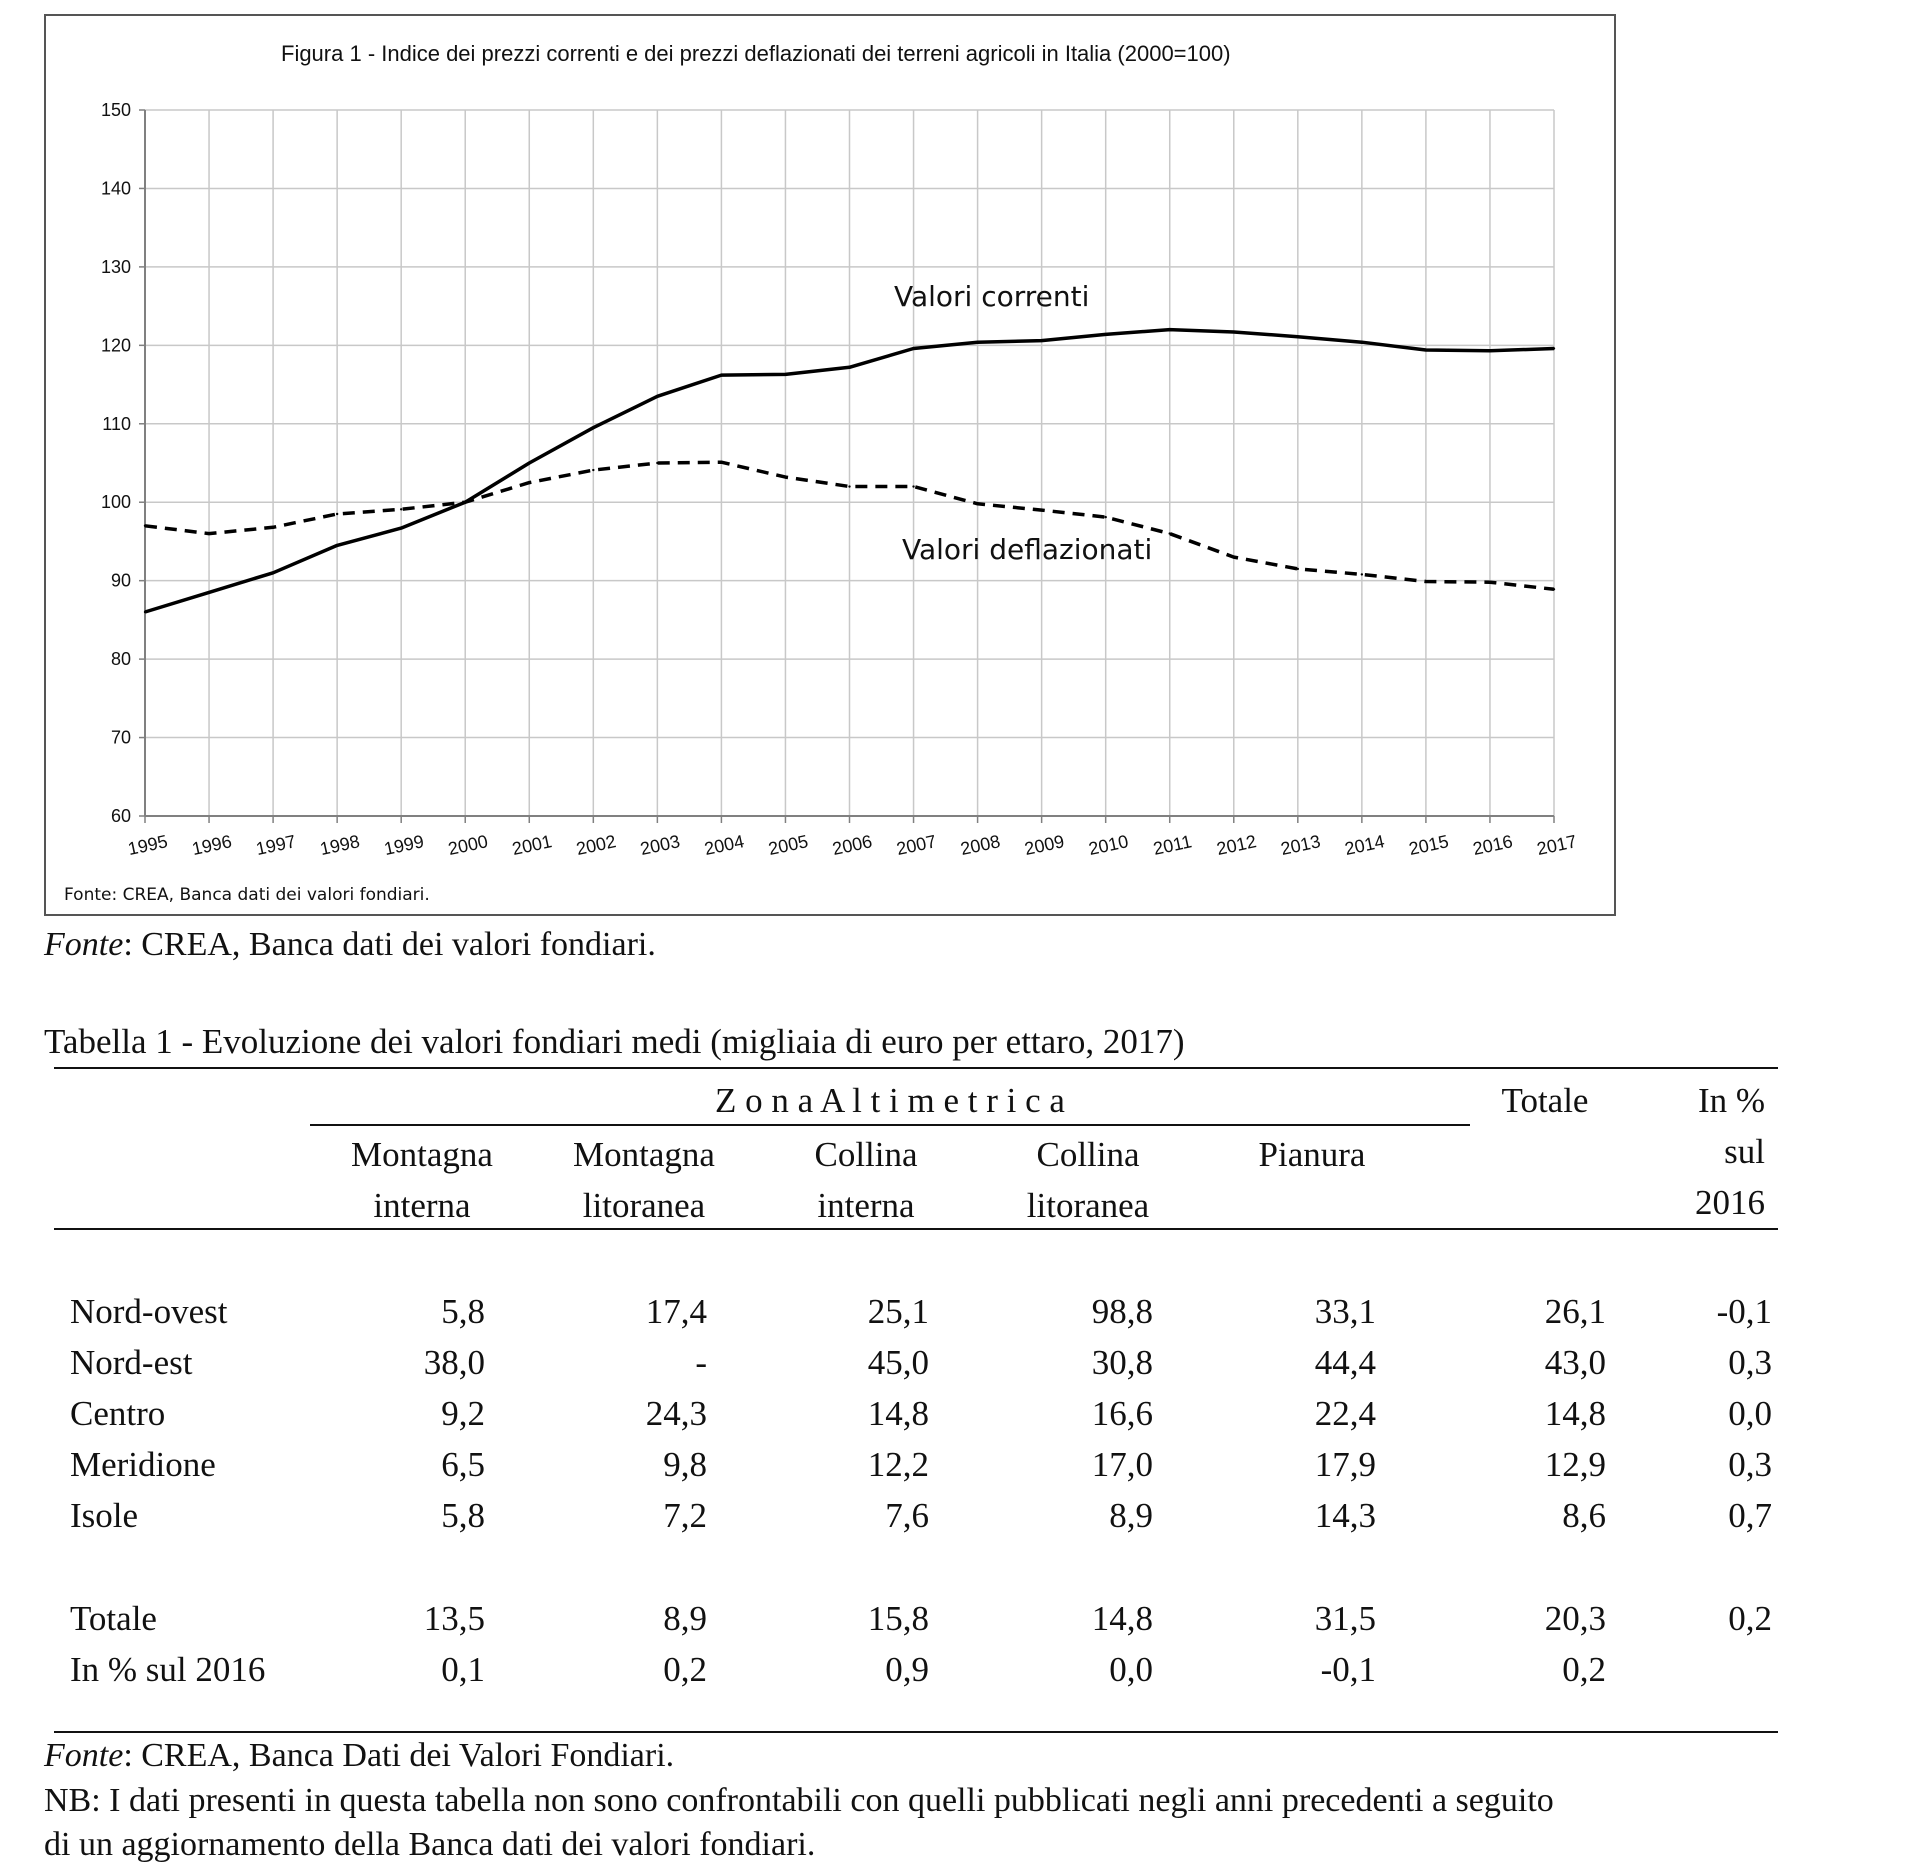 The image size is (1920, 1865). I want to click on table-row-value: 0,0, so click(1750, 1413).